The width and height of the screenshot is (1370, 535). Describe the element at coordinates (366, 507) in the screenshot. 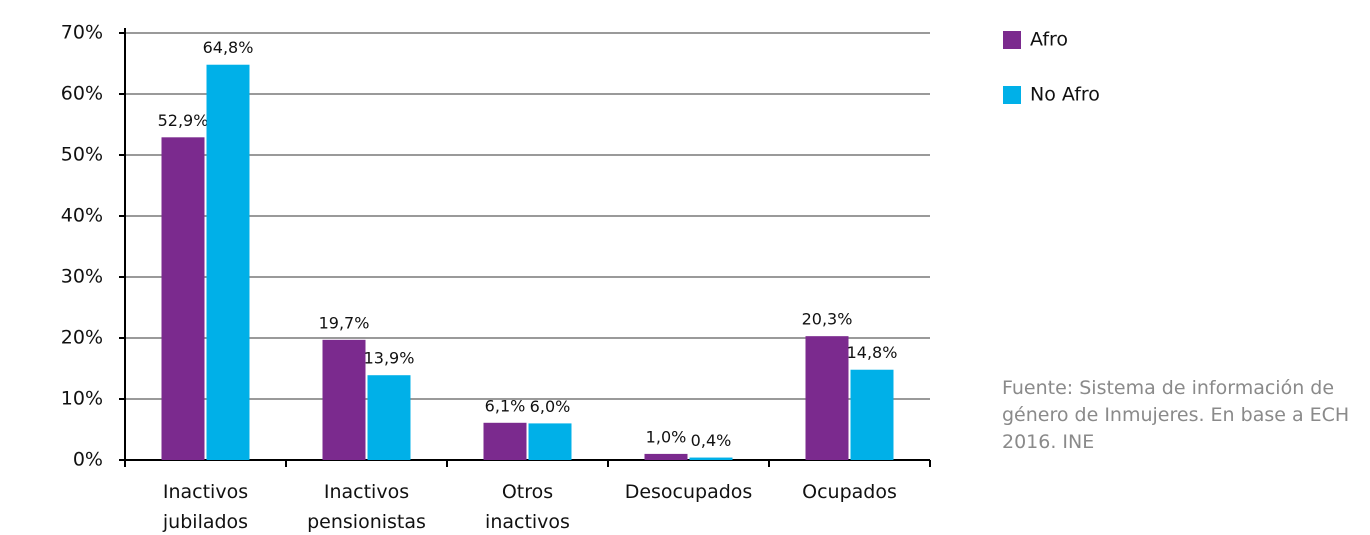

I see `x-tick-label: Inactivos pensionistas` at that location.